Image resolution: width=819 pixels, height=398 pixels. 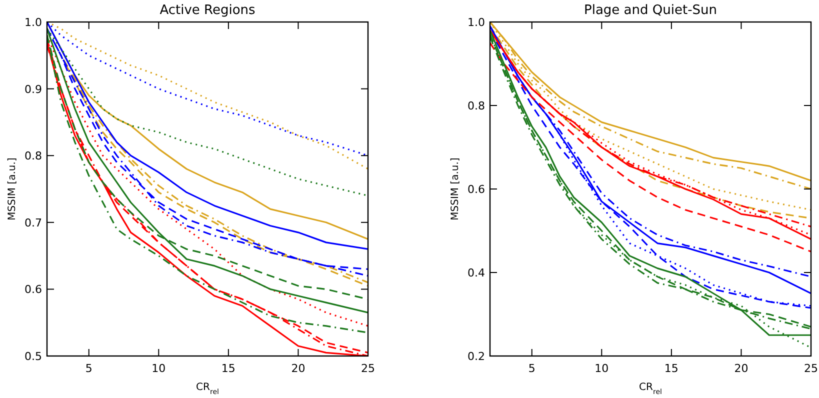 I want to click on chart-title: Plage and Quiet-Sun, so click(x=650, y=10).